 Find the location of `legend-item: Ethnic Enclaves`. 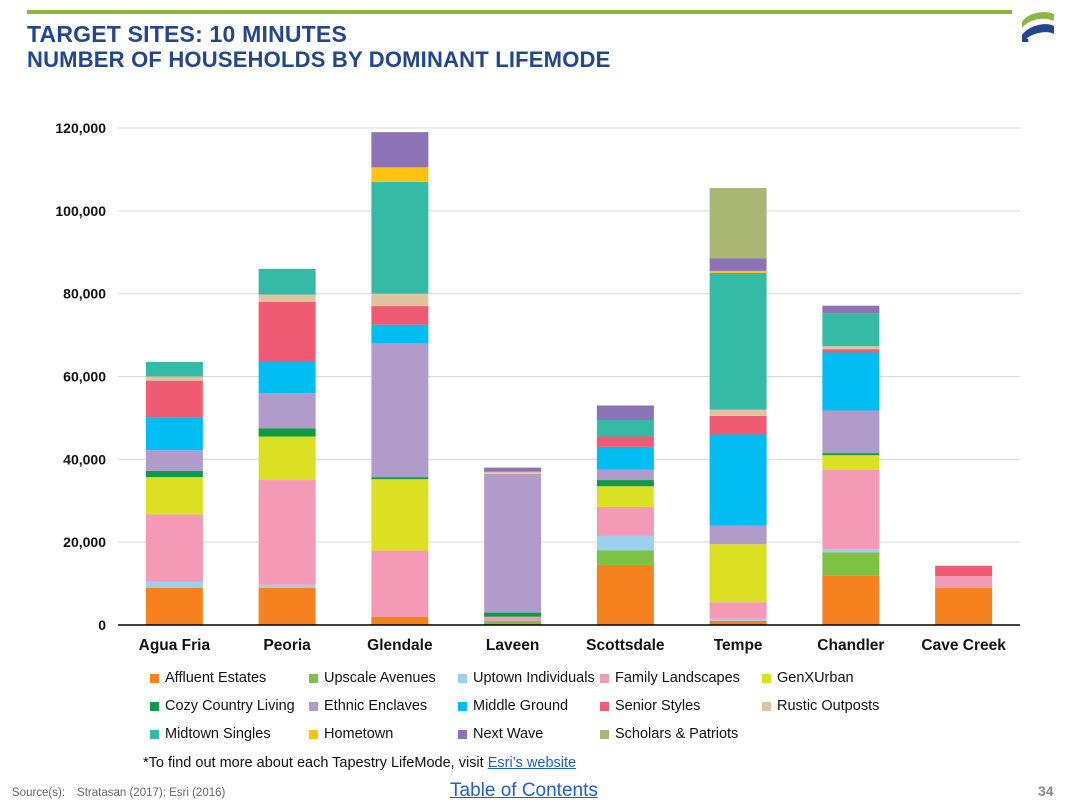

legend-item: Ethnic Enclaves is located at coordinates (368, 706).